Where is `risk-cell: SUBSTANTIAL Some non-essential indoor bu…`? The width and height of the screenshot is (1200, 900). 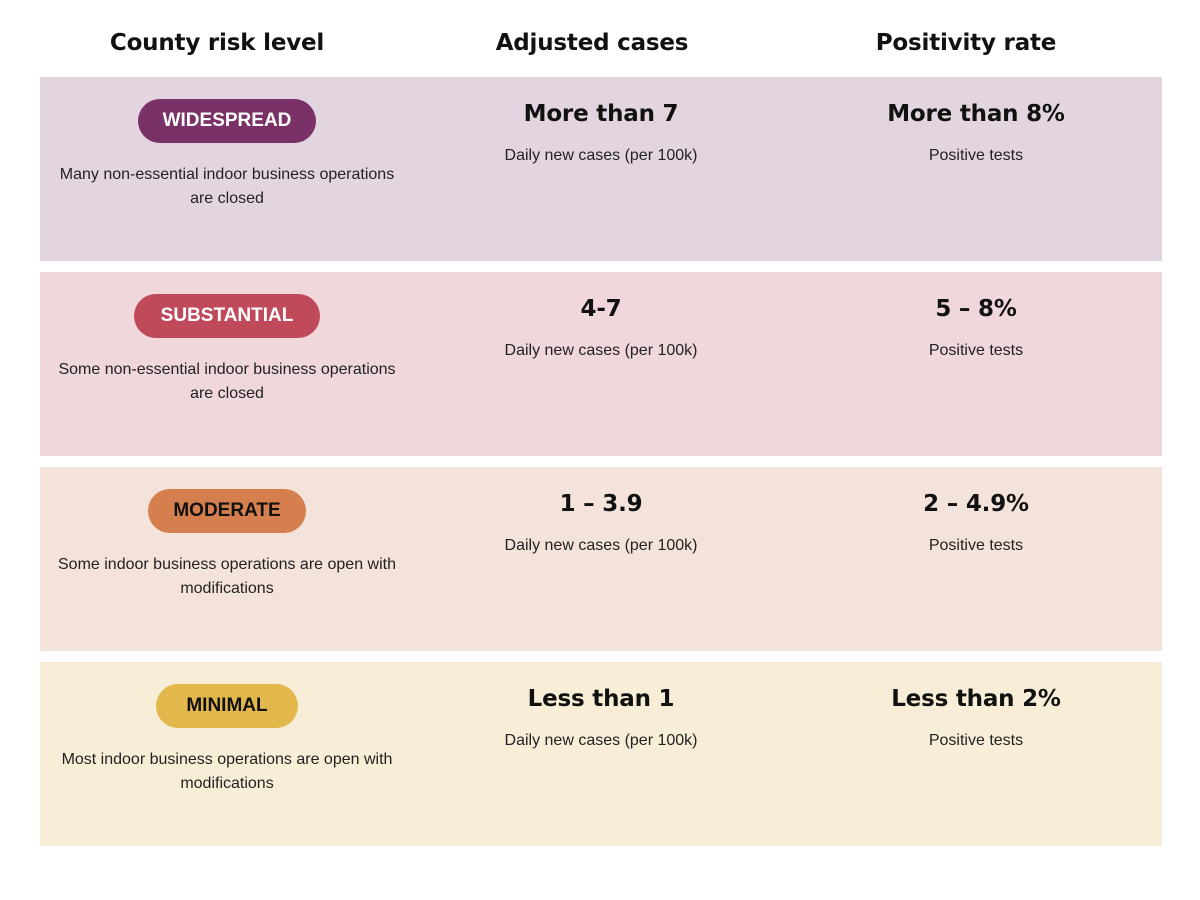 risk-cell: SUBSTANTIAL Some non-essential indoor bu… is located at coordinates (227, 339).